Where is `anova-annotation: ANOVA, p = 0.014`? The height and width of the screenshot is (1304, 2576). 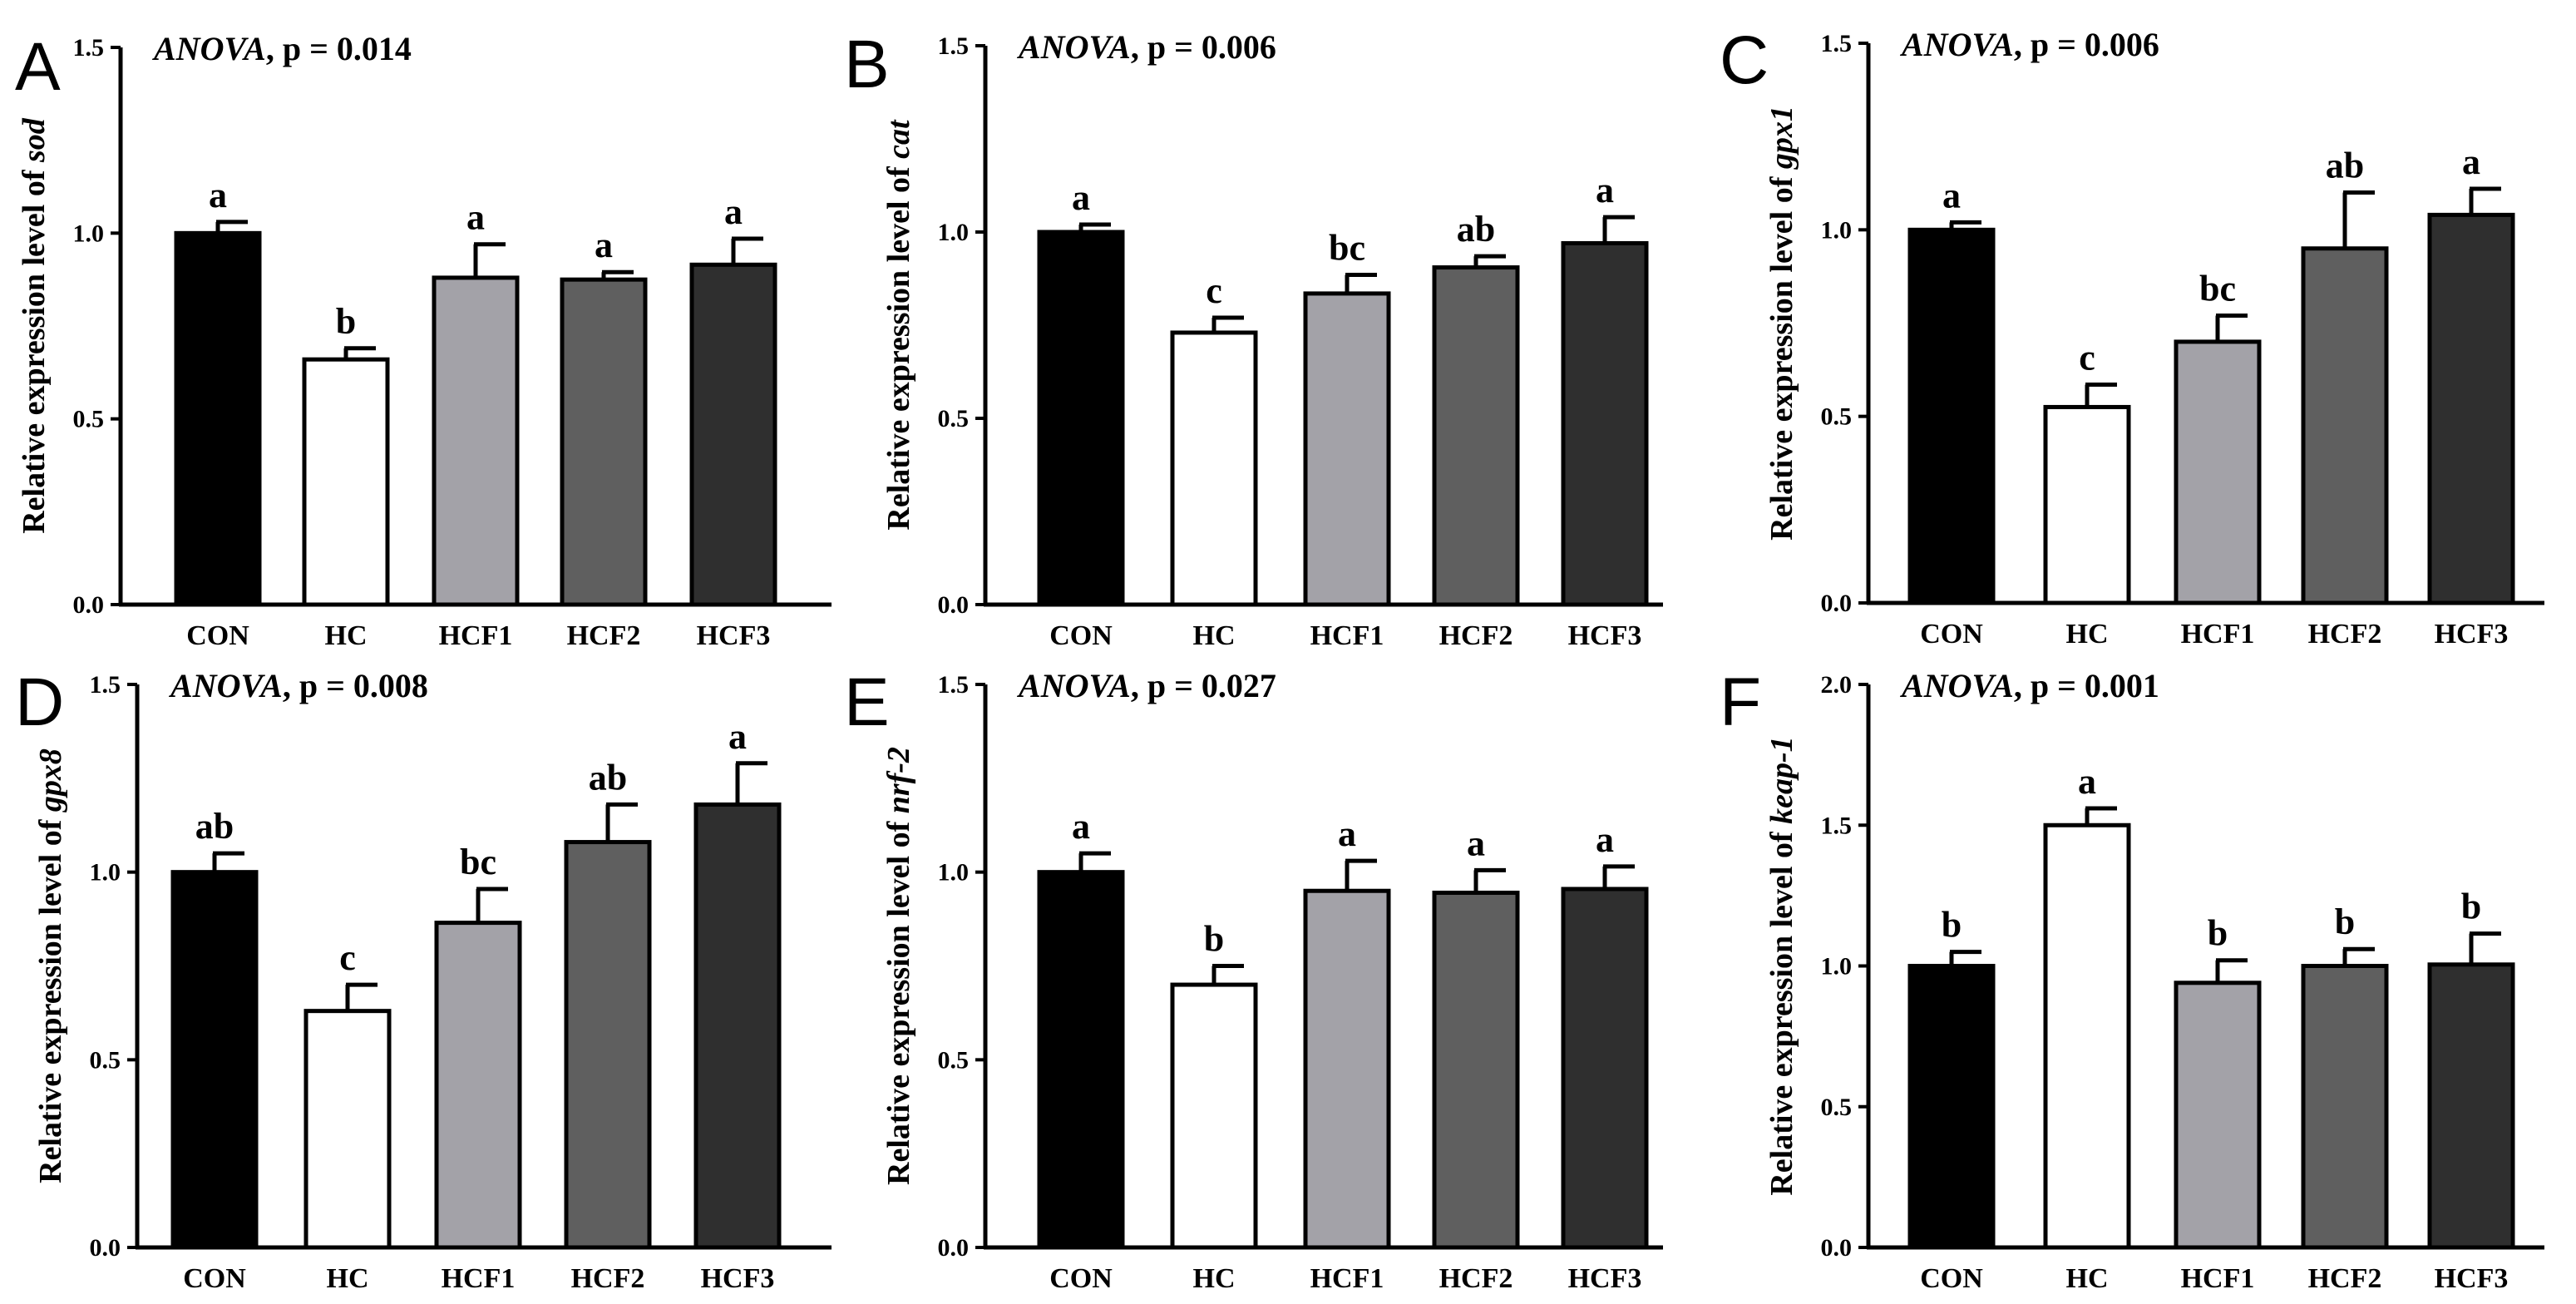 anova-annotation: ANOVA, p = 0.014 is located at coordinates (281, 48).